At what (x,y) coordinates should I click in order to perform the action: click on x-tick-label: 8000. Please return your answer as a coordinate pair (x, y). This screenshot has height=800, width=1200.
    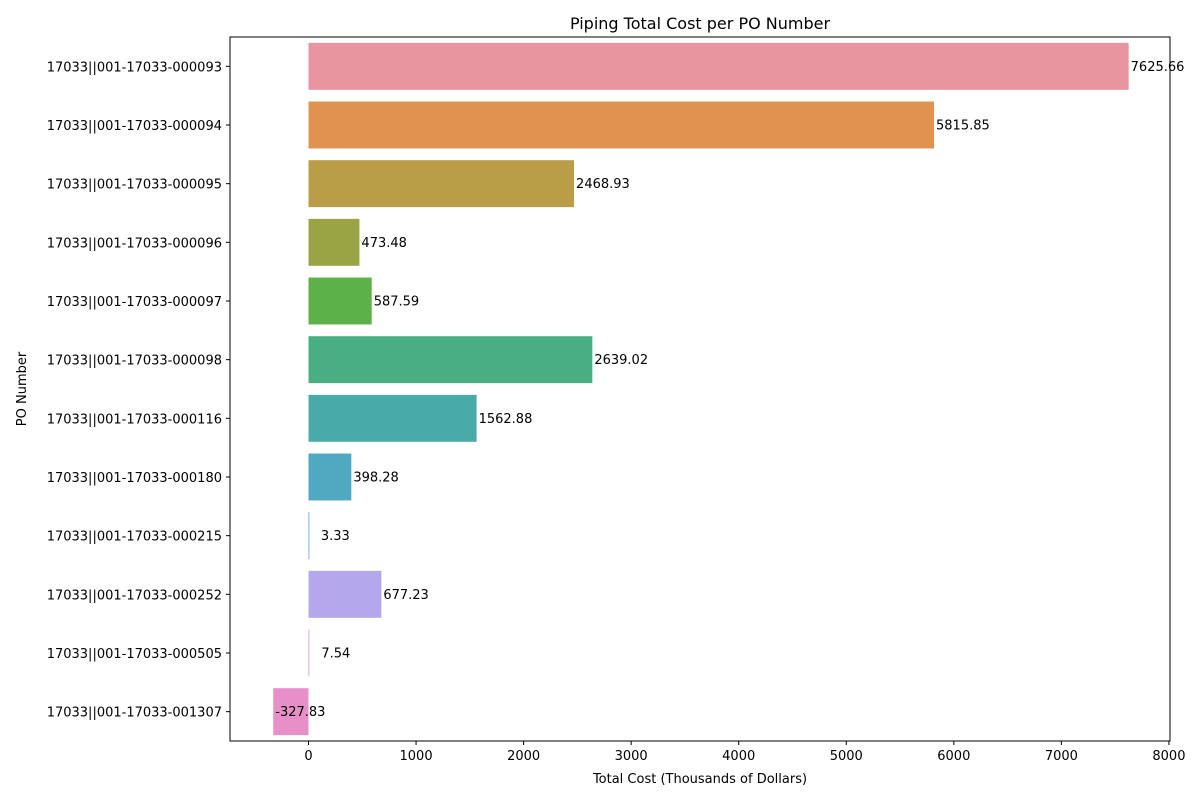
    Looking at the image, I should click on (1168, 756).